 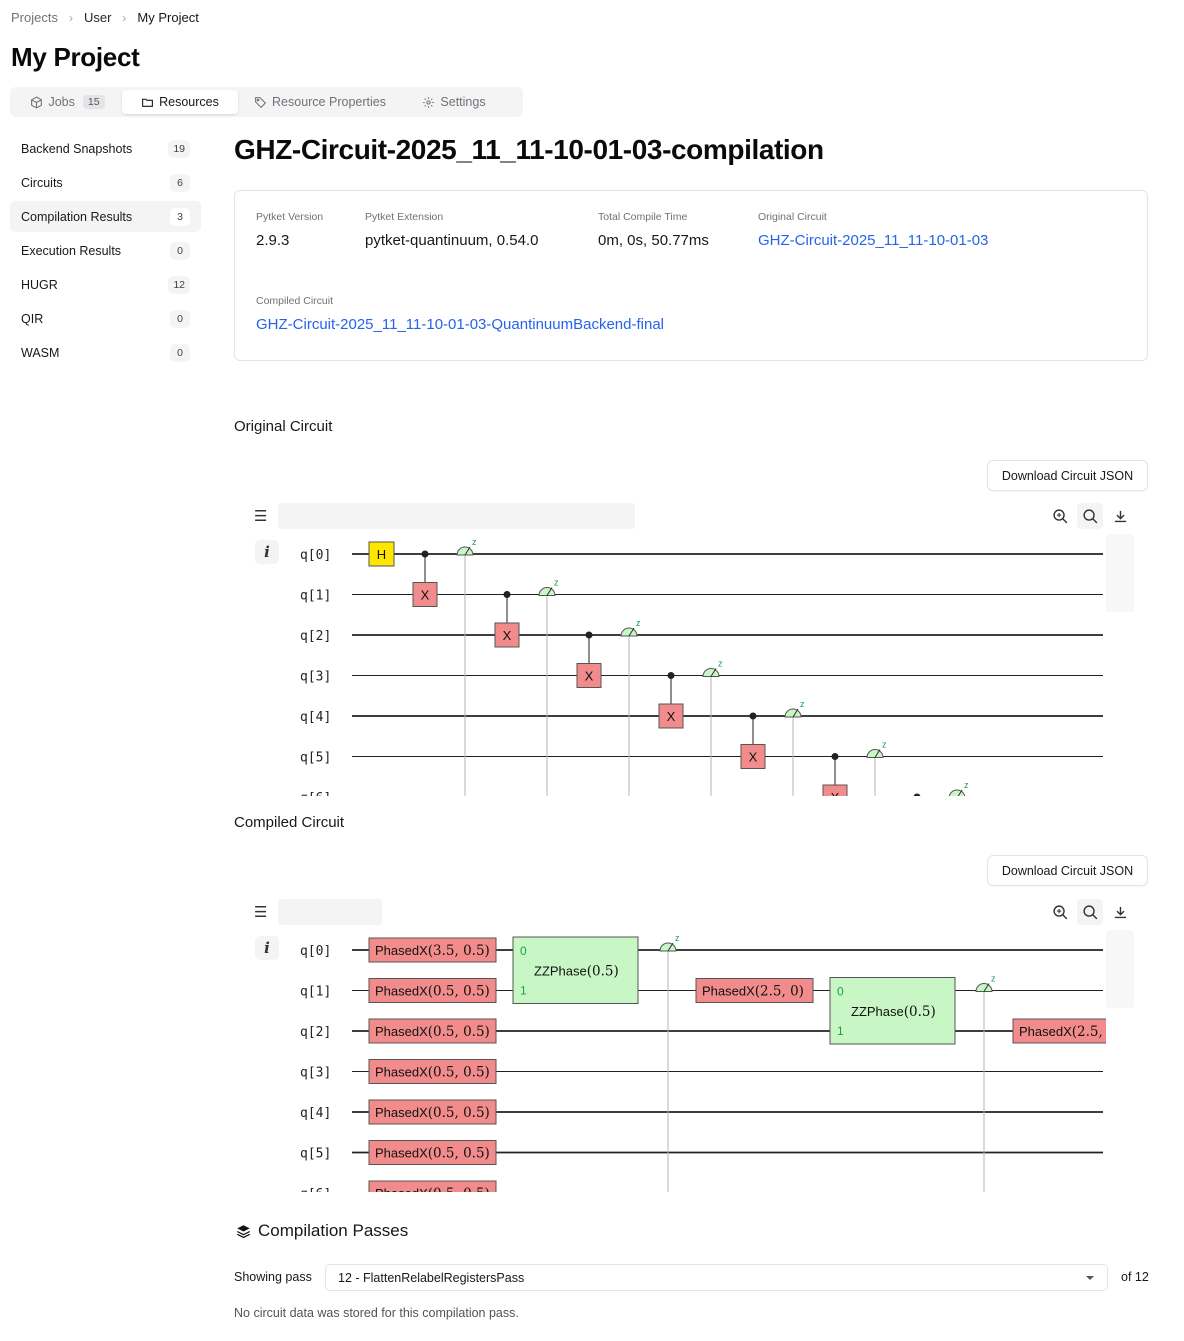 What do you see at coordinates (179, 148) in the screenshot?
I see `sidebar-item-count: 19` at bounding box center [179, 148].